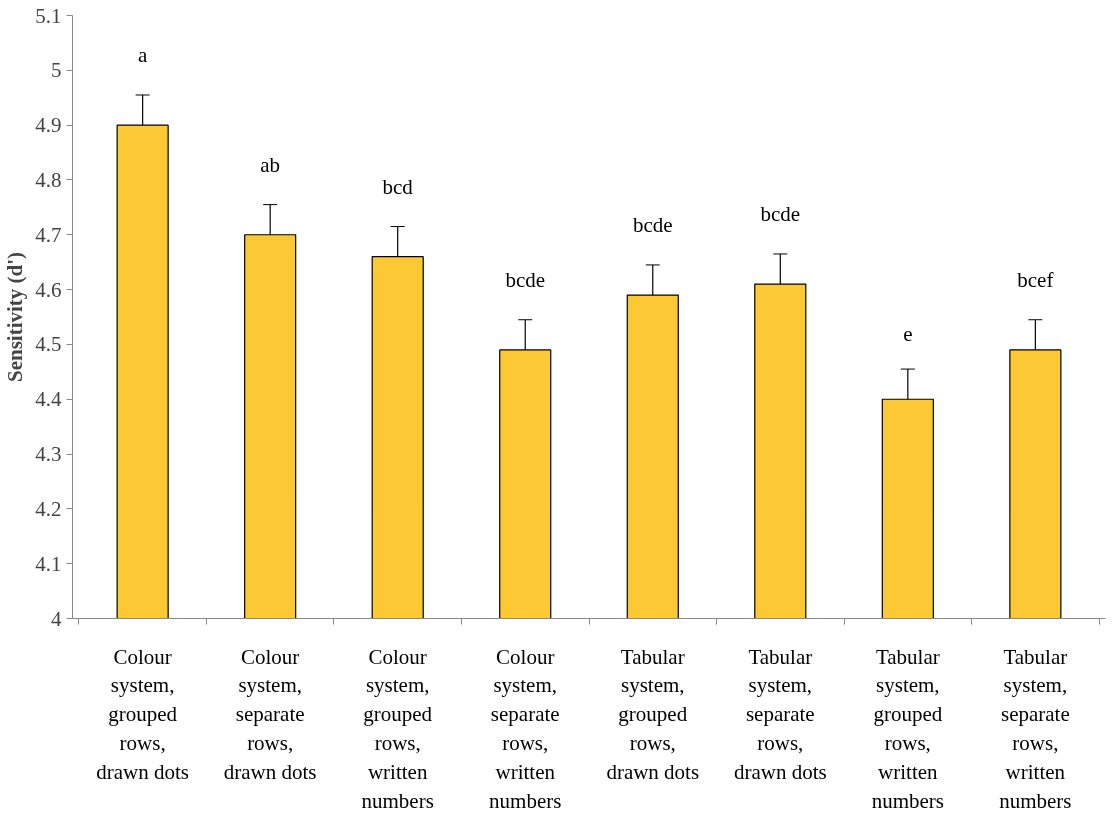 Image resolution: width=1120 pixels, height=839 pixels. What do you see at coordinates (48, 289) in the screenshot?
I see `y-tick-label: 4.6` at bounding box center [48, 289].